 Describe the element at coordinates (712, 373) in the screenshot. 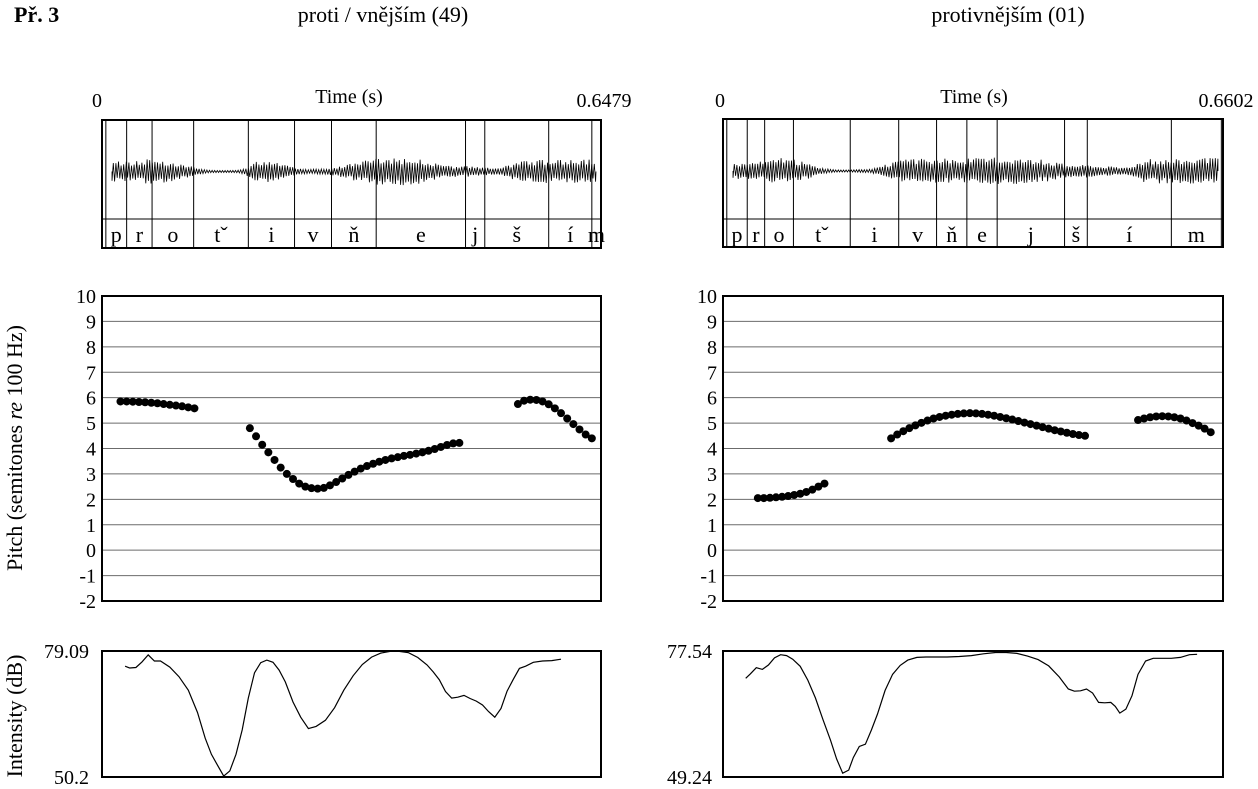

I see `pitch-tick-label: 7` at that location.